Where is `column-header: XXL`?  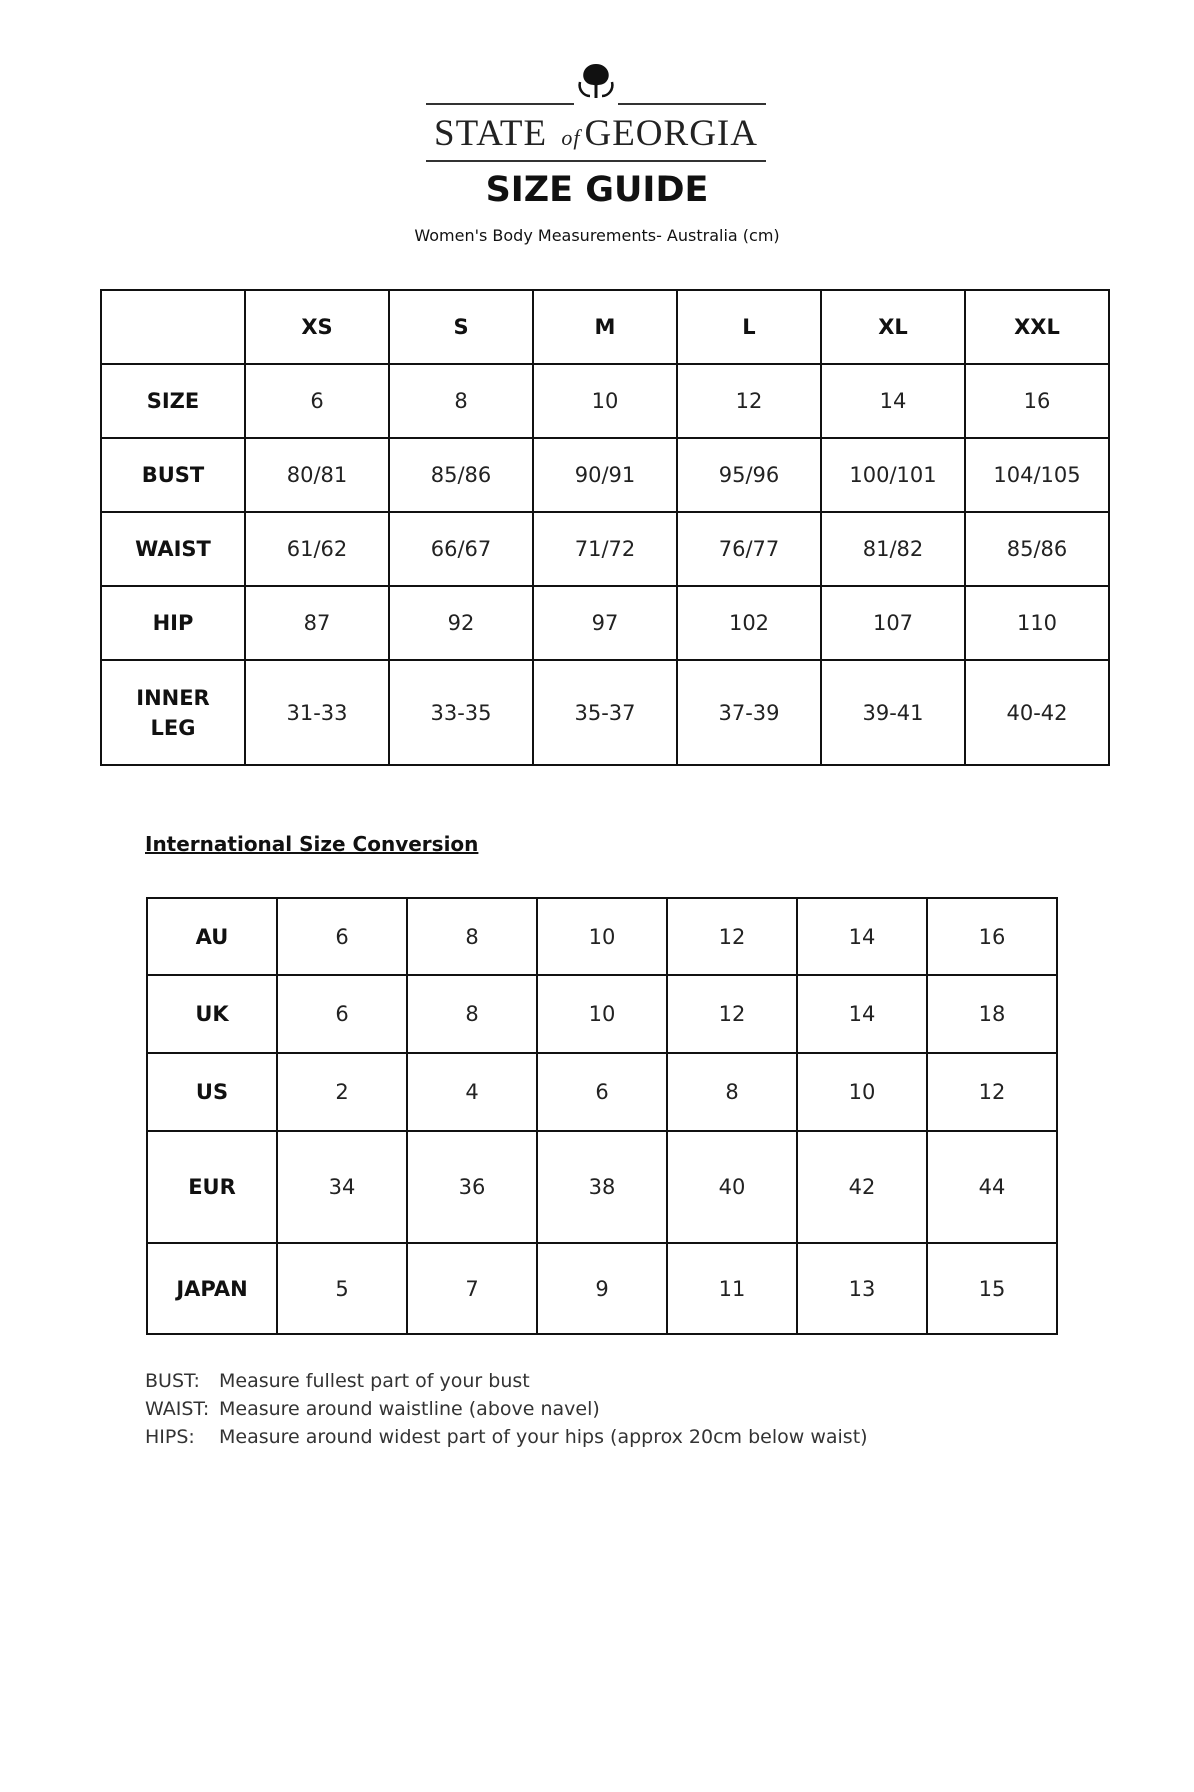 column-header: XXL is located at coordinates (1037, 327).